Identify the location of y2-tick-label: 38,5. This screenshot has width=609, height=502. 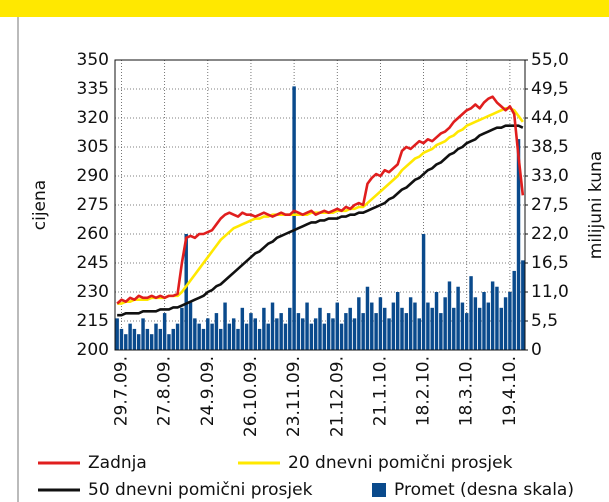
(550, 147).